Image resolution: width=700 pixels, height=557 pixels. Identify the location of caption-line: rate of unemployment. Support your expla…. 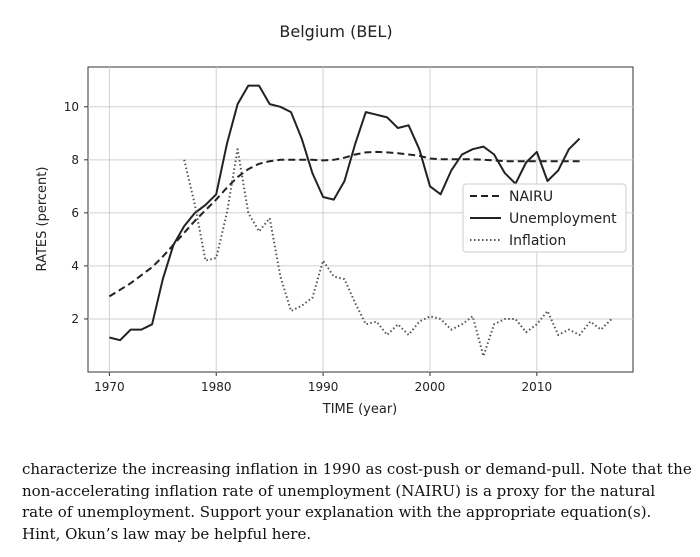
(337, 512).